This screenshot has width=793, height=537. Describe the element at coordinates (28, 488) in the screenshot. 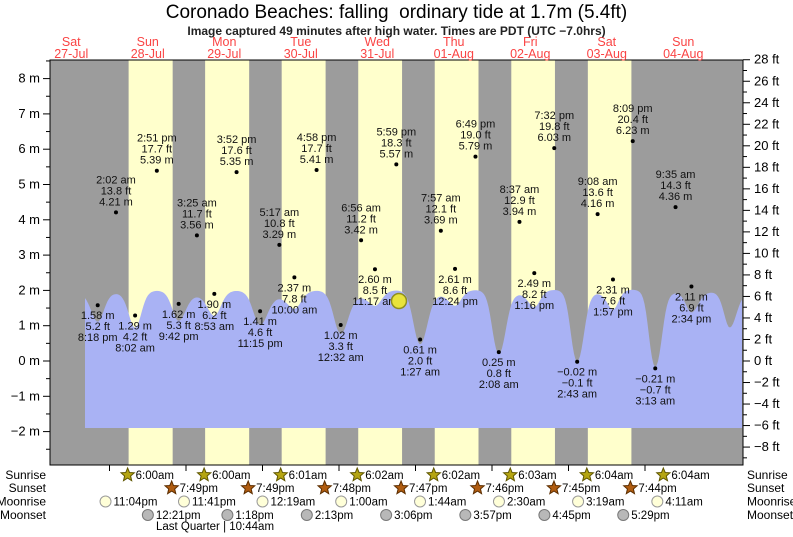

I see `row-label-left-sunset: Sunset` at that location.